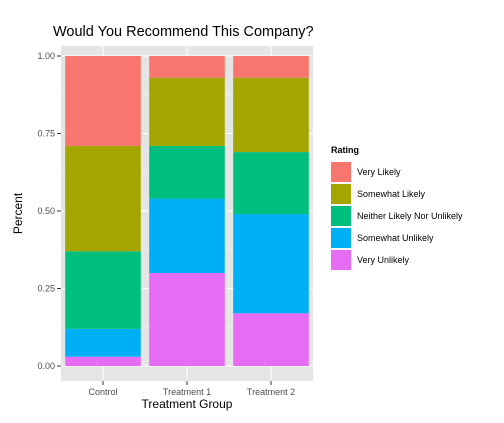 This screenshot has width=504, height=423. What do you see at coordinates (410, 216) in the screenshot?
I see `legend-entry-label: Neither Likely Nor Unlikely` at bounding box center [410, 216].